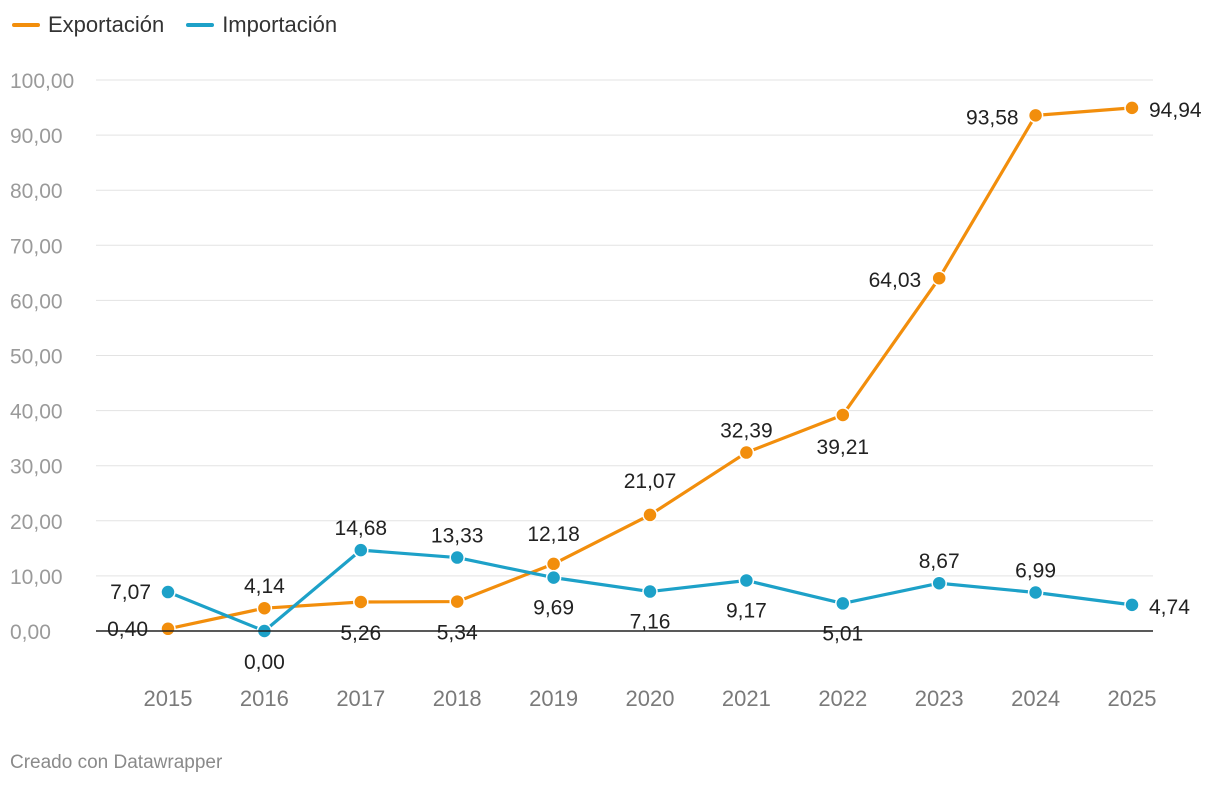 This screenshot has height=790, width=1220. Describe the element at coordinates (36, 246) in the screenshot. I see `y-tick-label: 70,00` at that location.